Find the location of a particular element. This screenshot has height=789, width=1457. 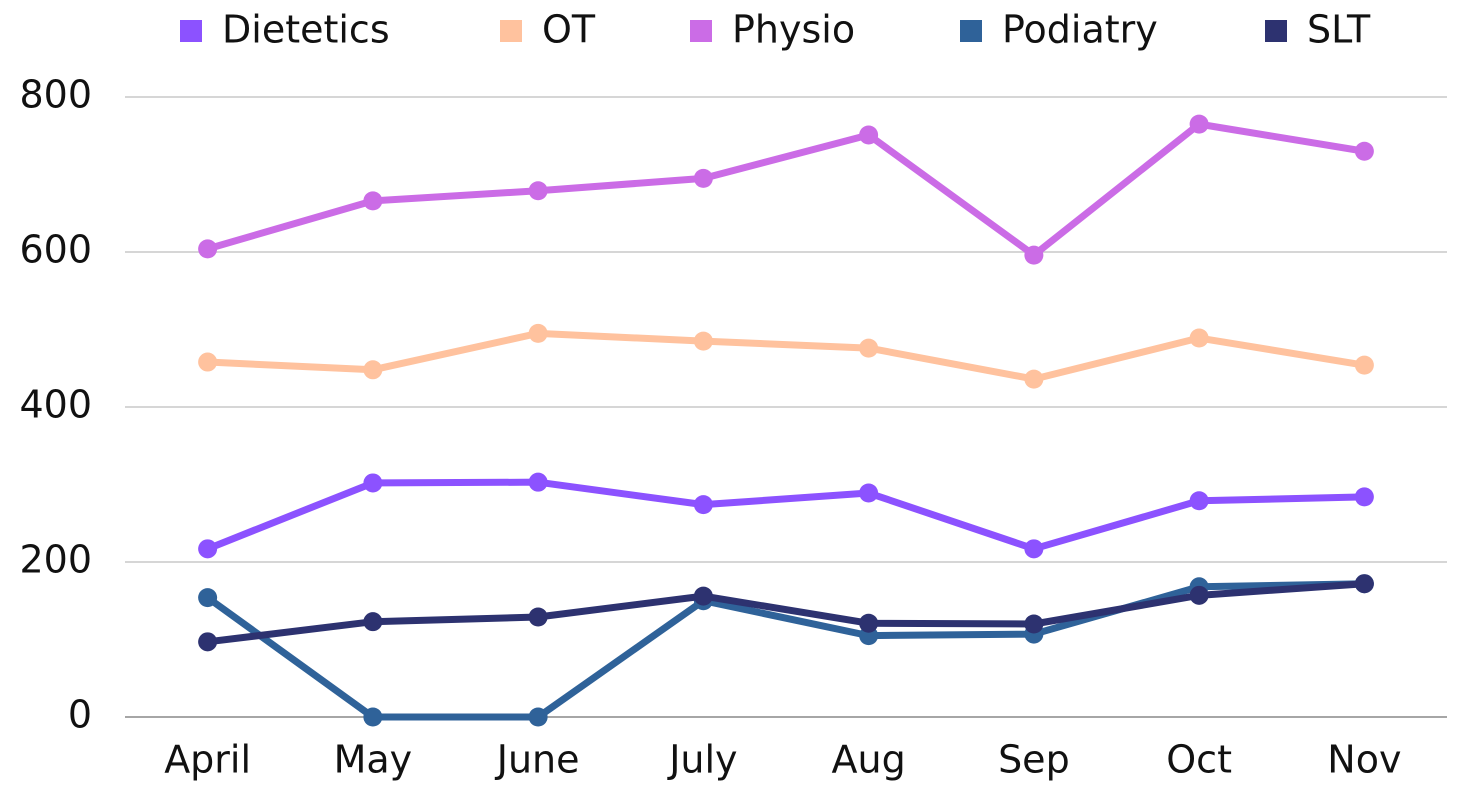

x-tick-label: Aug is located at coordinates (869, 760).